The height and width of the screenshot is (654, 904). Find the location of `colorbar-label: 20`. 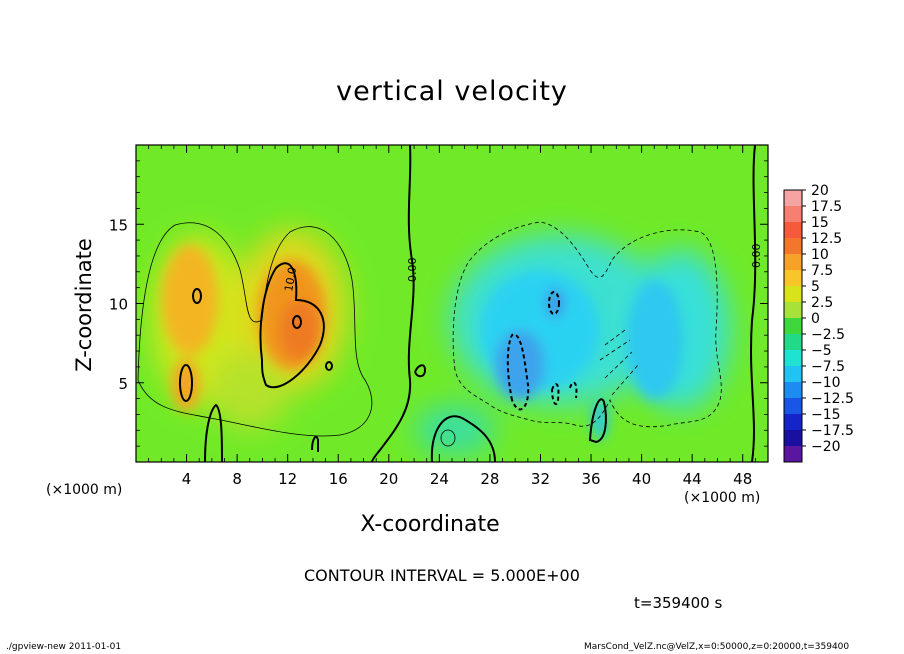

colorbar-label: 20 is located at coordinates (820, 191).